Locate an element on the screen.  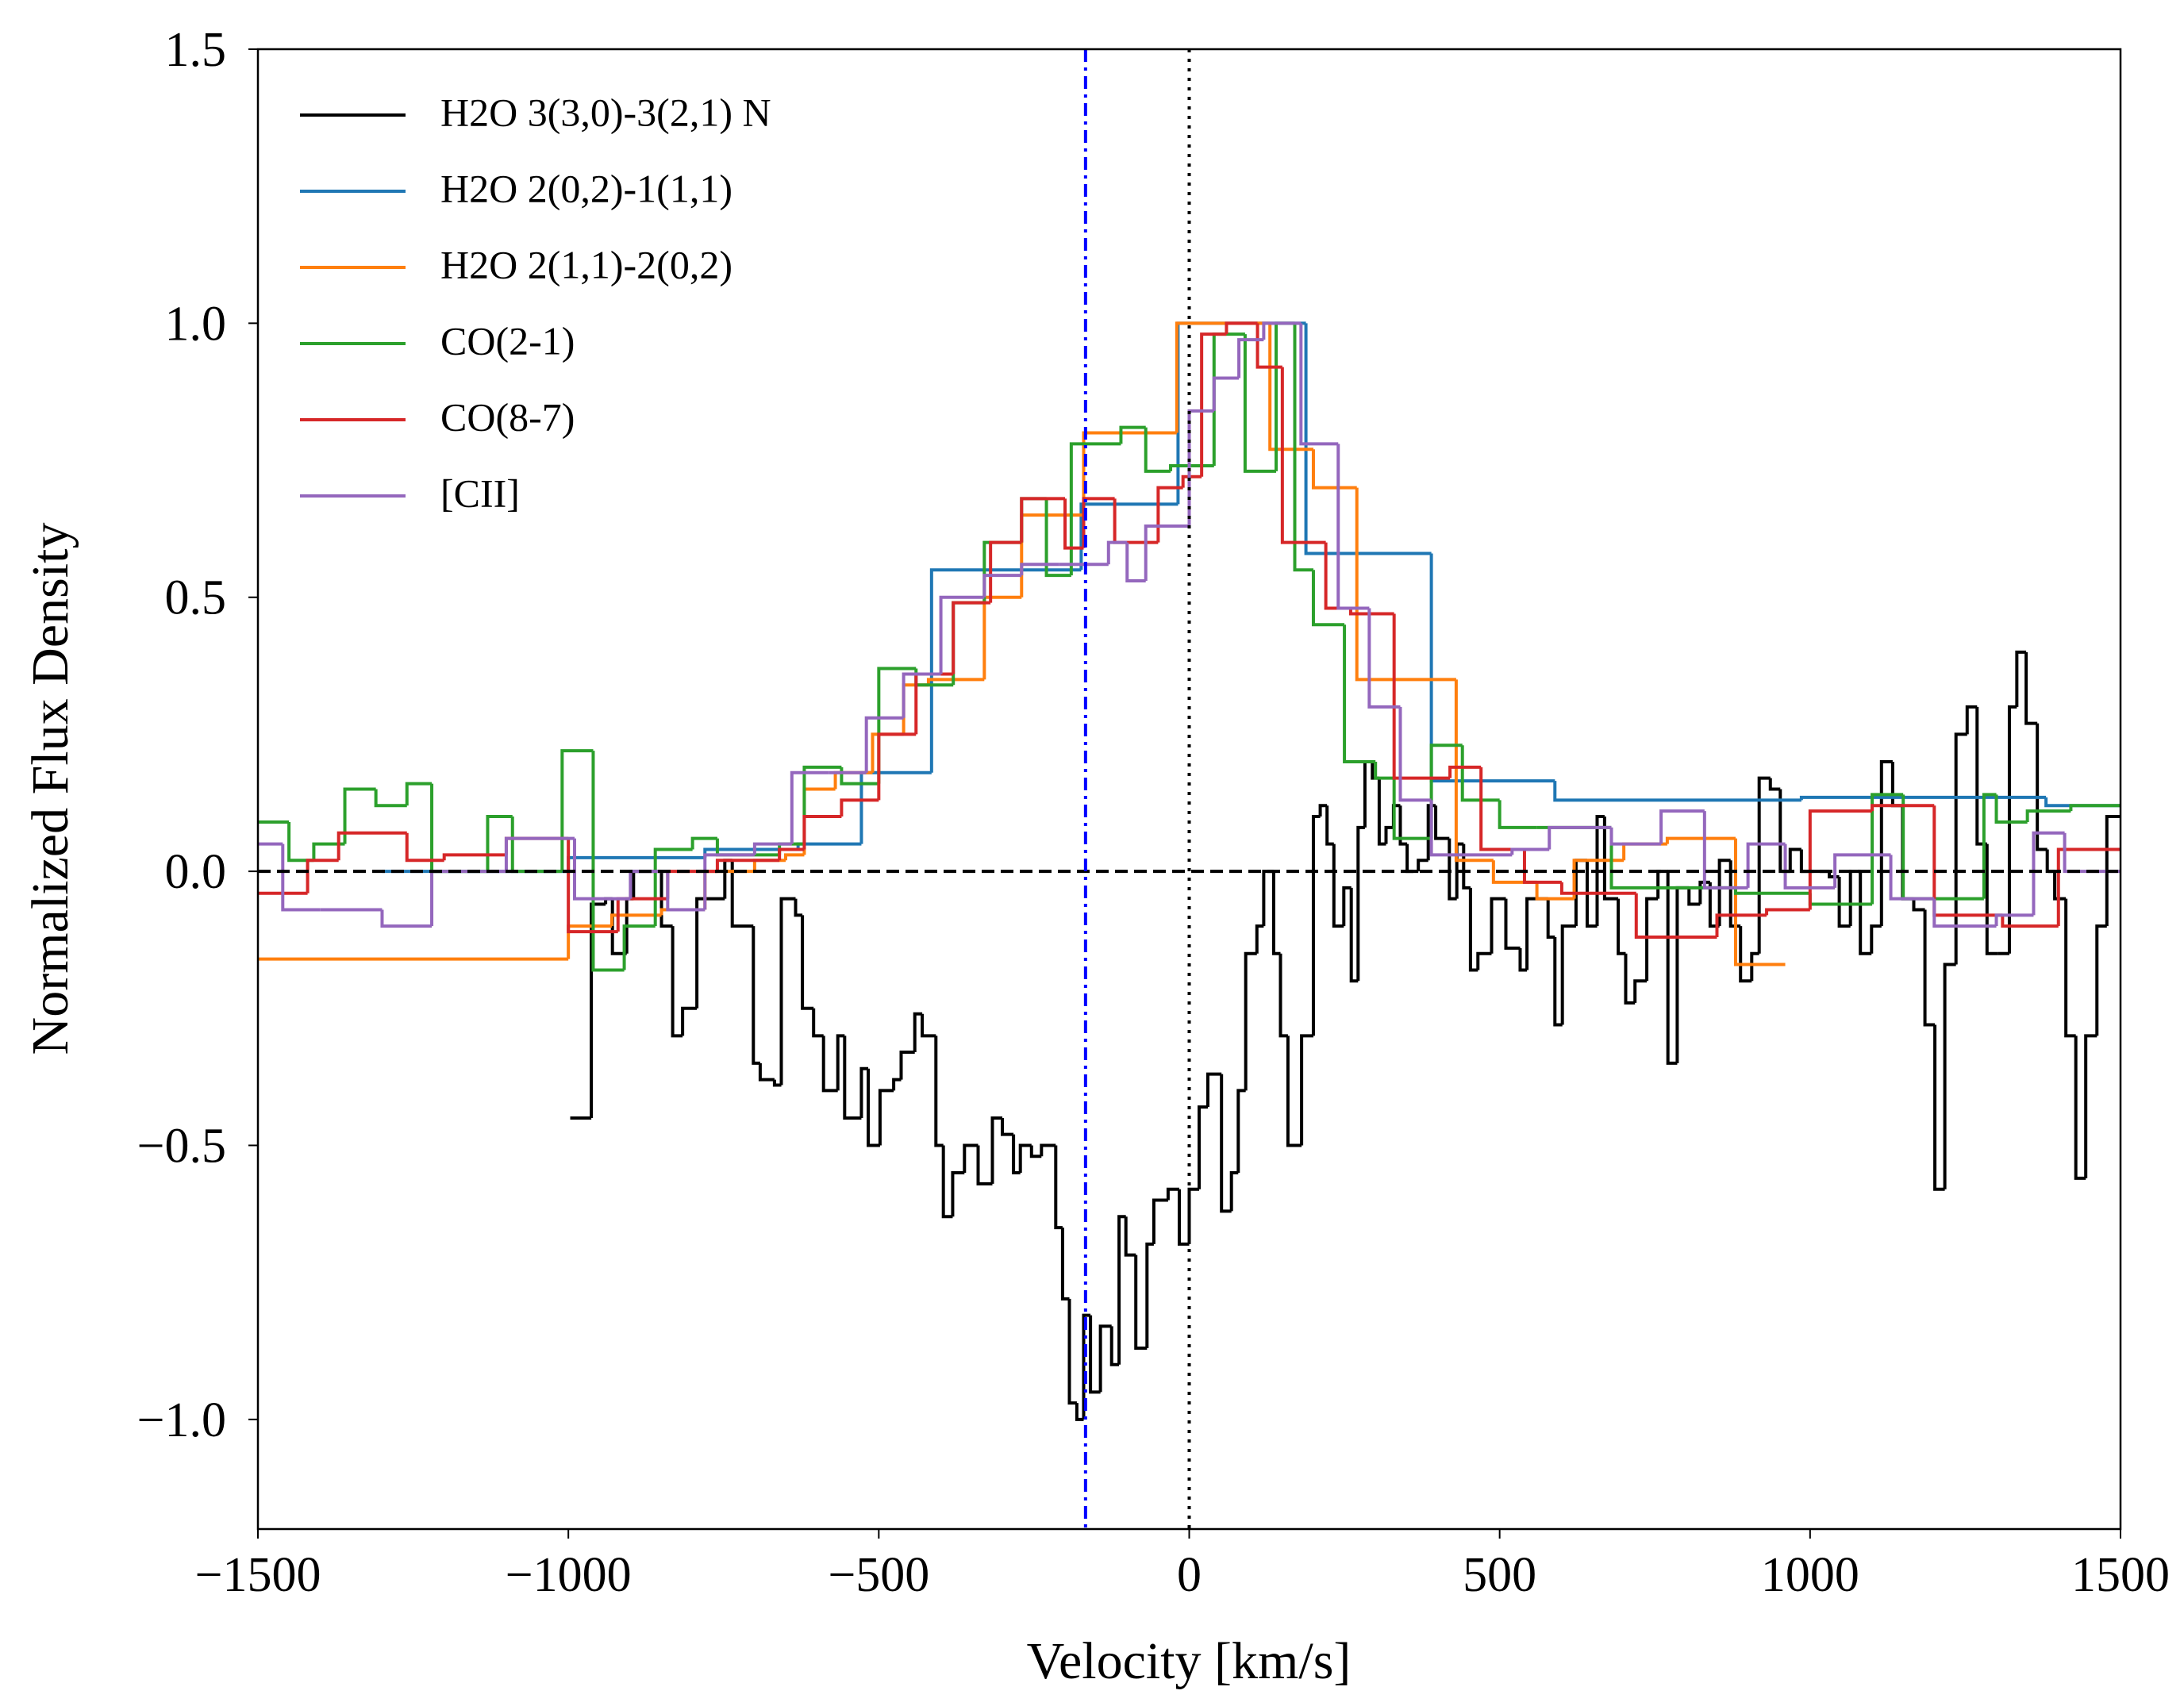
legend-label: CO(8-7) is located at coordinates (507, 417).